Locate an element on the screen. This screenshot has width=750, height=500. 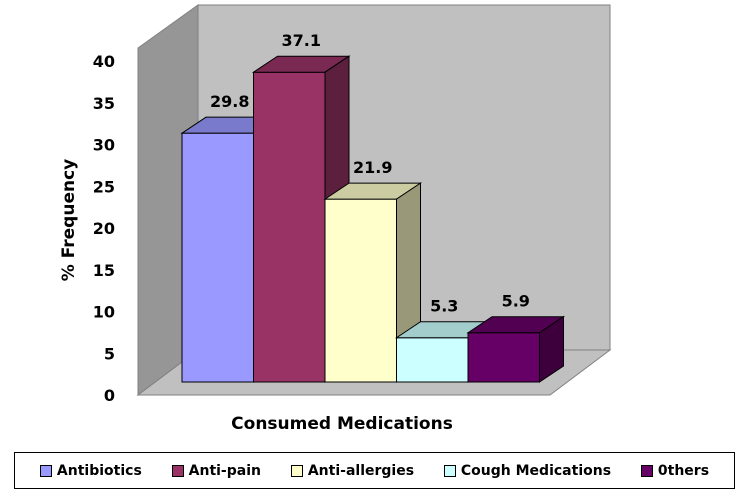
y-tick-label: 10 is located at coordinates (104, 312).